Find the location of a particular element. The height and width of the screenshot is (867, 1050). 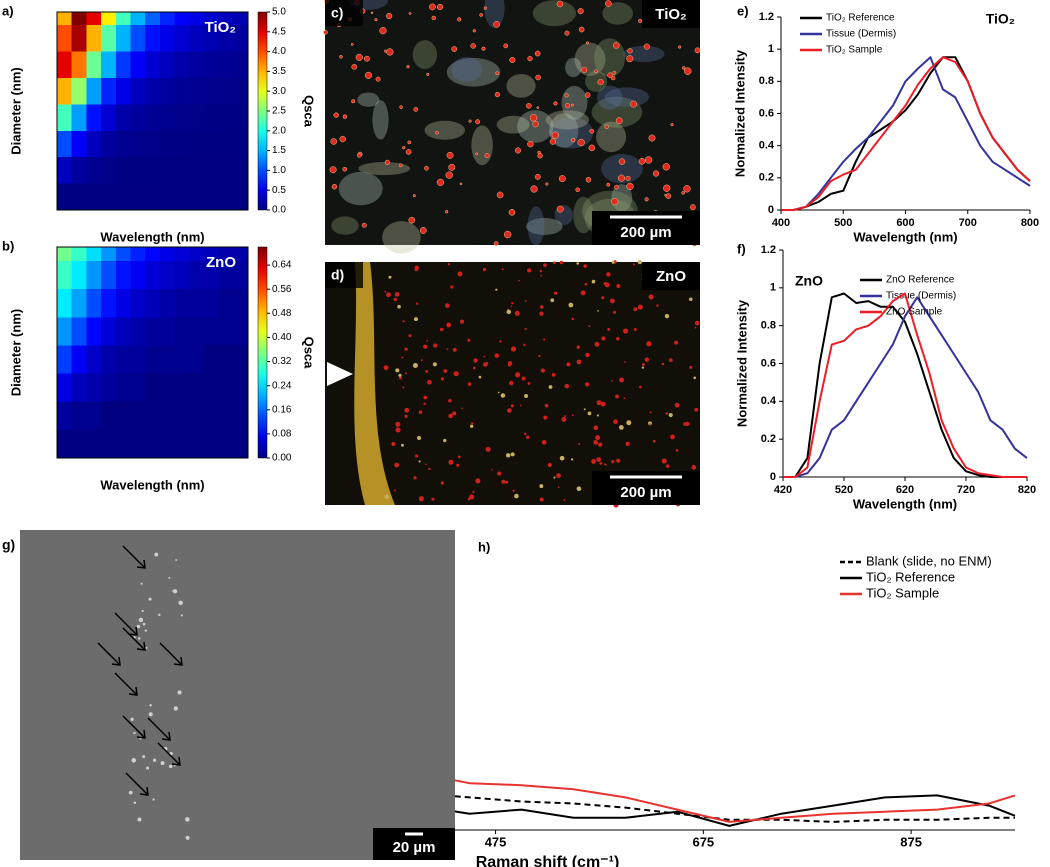

colorbar-tick-label: 0.16 is located at coordinates (282, 409).